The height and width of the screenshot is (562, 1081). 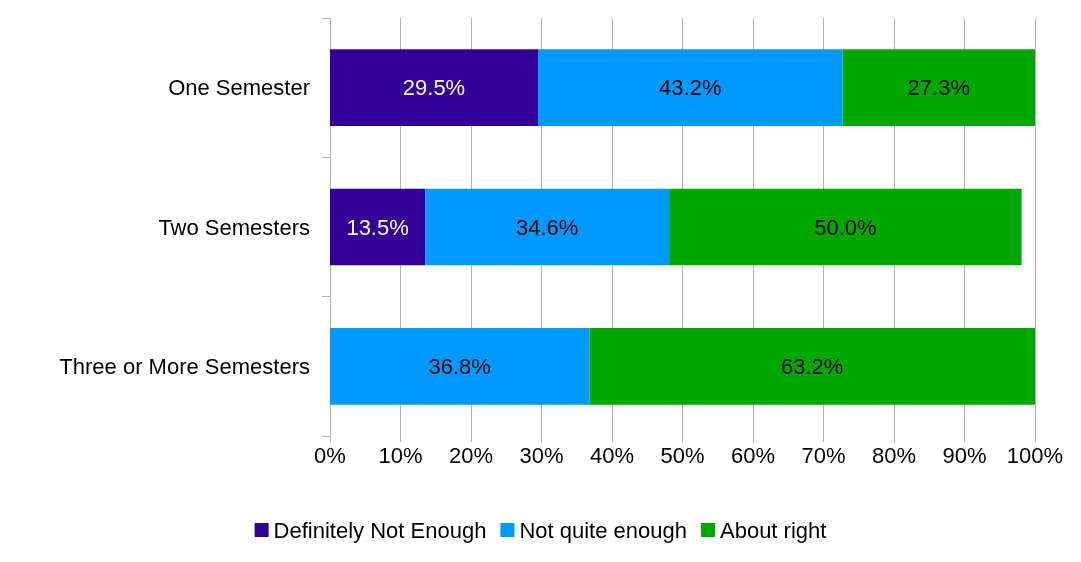 I want to click on x-tick-label: 70%, so click(x=823, y=455).